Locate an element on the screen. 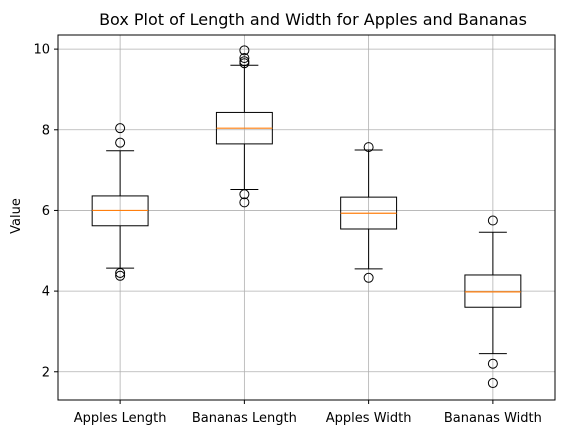  x-tick-label: Apples Length is located at coordinates (120, 418).